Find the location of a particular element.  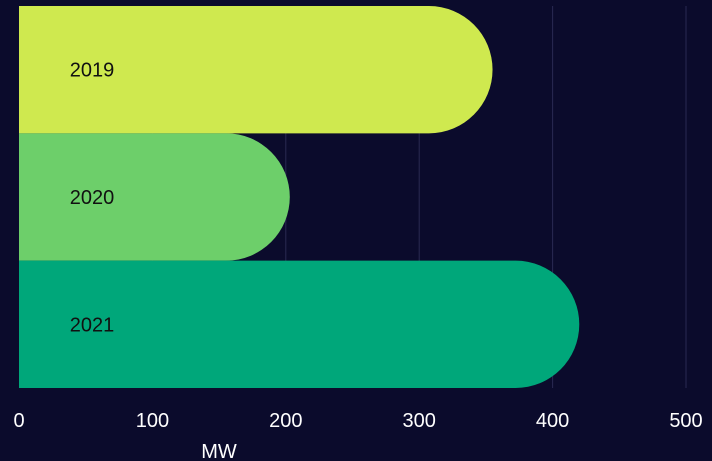

x-tick-label-100: 100 is located at coordinates (152, 421).